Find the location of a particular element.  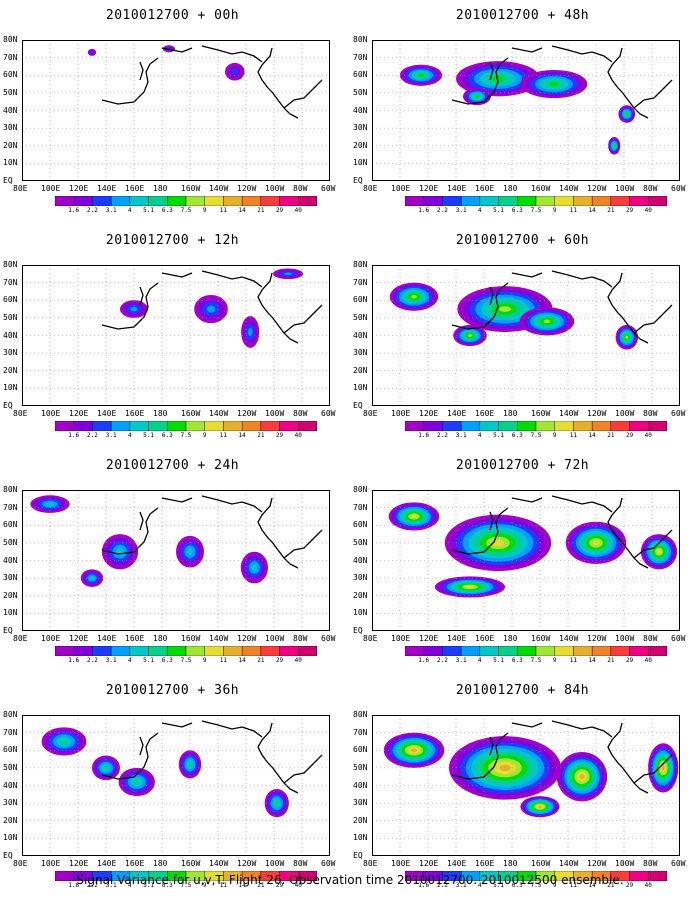

colorbar-label: 7.5 is located at coordinates (536, 660).